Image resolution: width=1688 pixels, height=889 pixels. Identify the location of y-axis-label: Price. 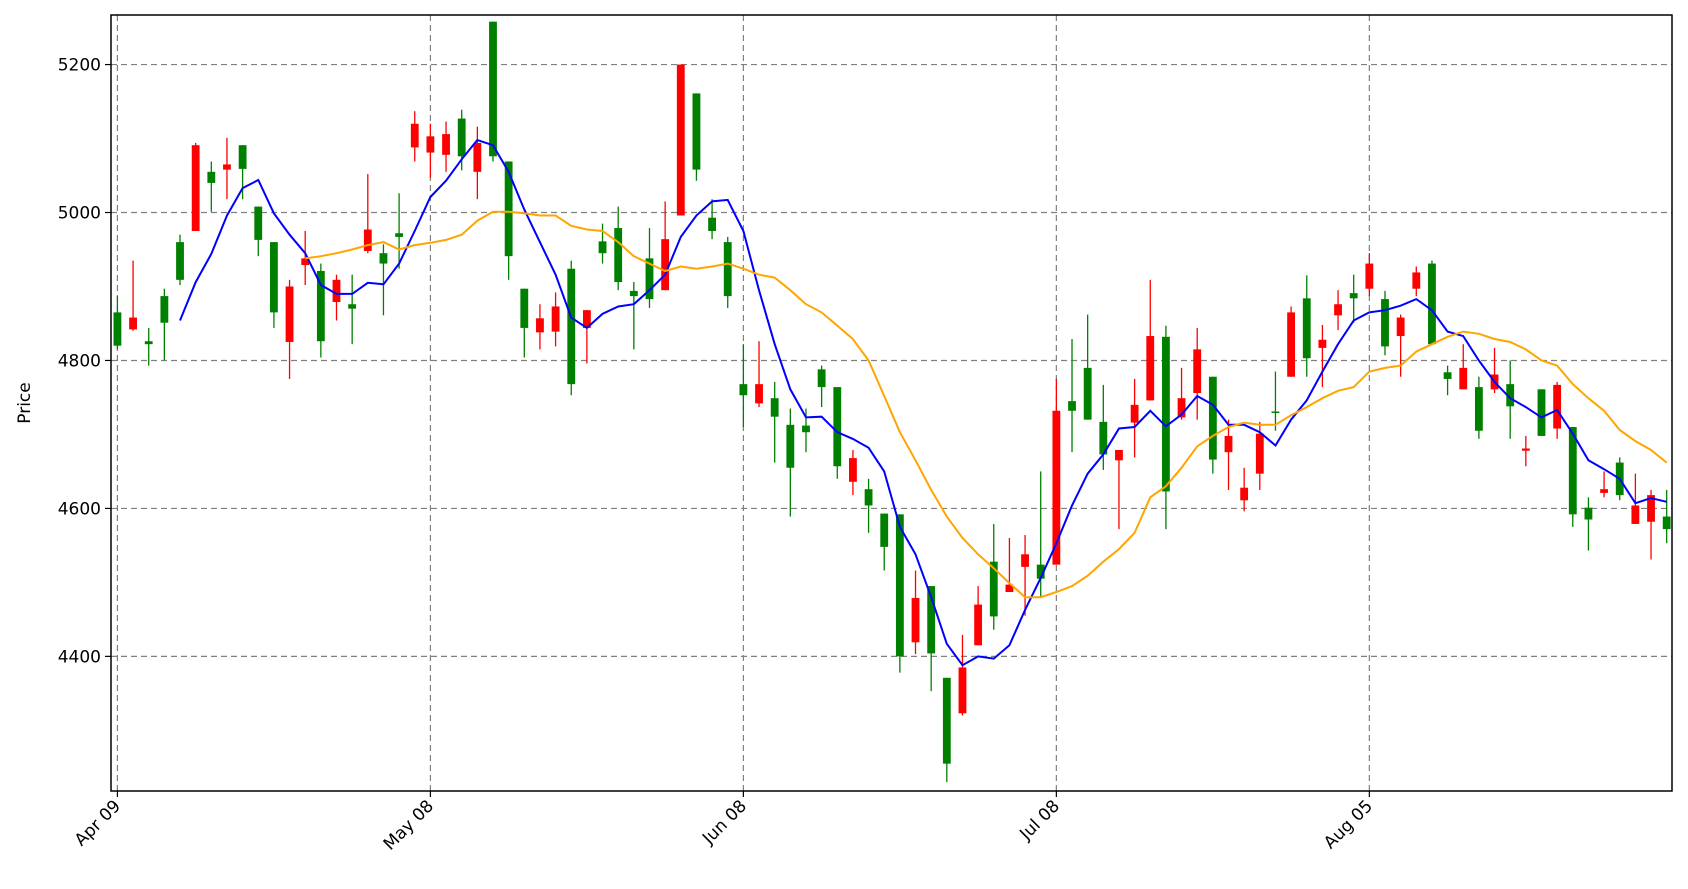
(25, 402).